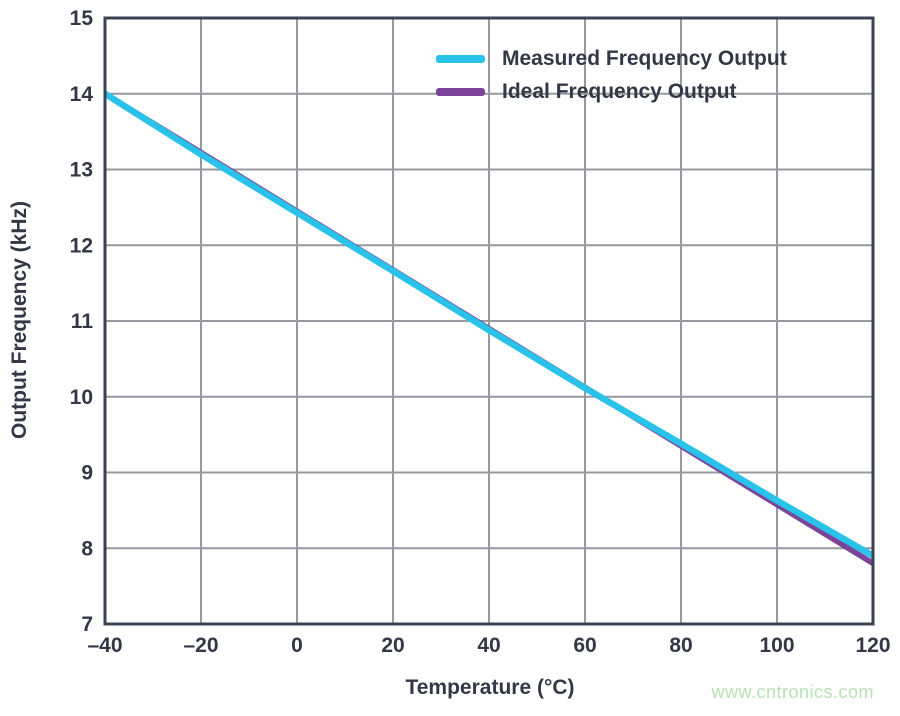 The width and height of the screenshot is (900, 716). I want to click on x-tick-label: 80, so click(680, 645).